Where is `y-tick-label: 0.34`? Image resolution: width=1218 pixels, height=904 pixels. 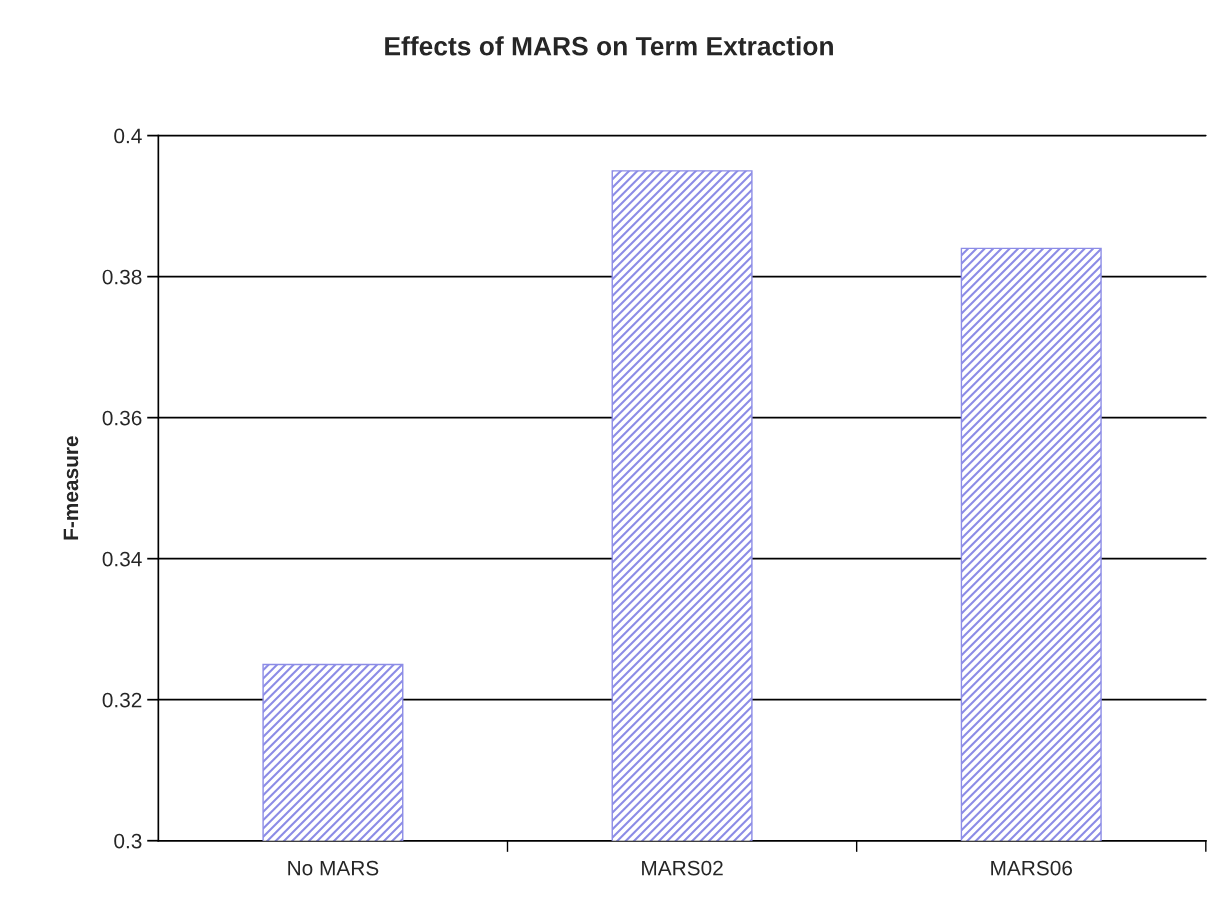 y-tick-label: 0.34 is located at coordinates (122, 559).